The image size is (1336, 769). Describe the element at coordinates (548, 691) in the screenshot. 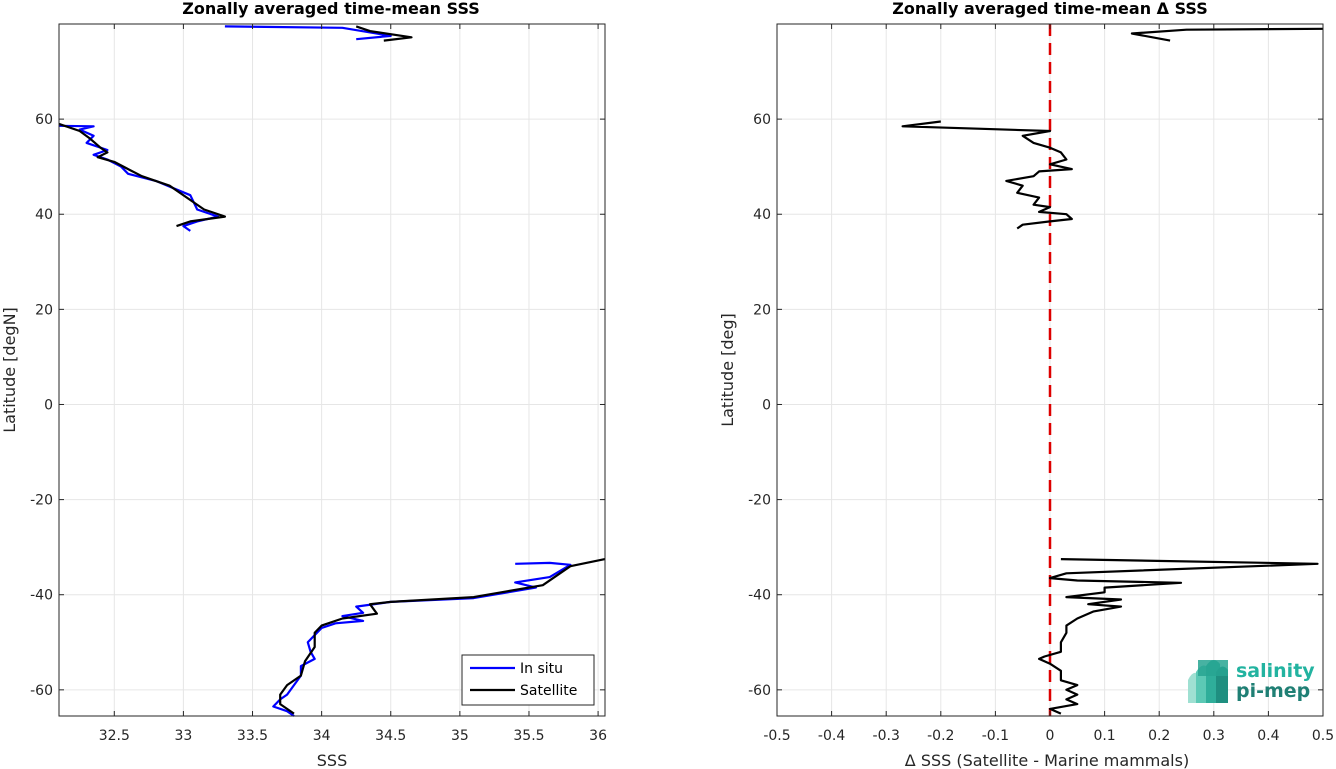

I see `legend-label-satellite: Satellite` at that location.